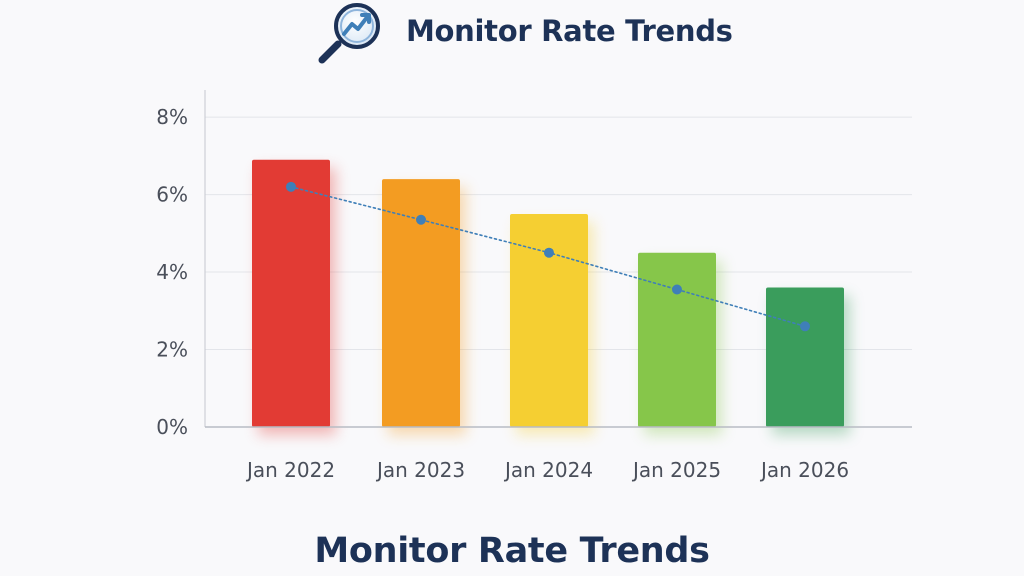 This screenshot has width=1024, height=576. What do you see at coordinates (420, 470) in the screenshot?
I see `x-tick-label: Jan 2023` at bounding box center [420, 470].